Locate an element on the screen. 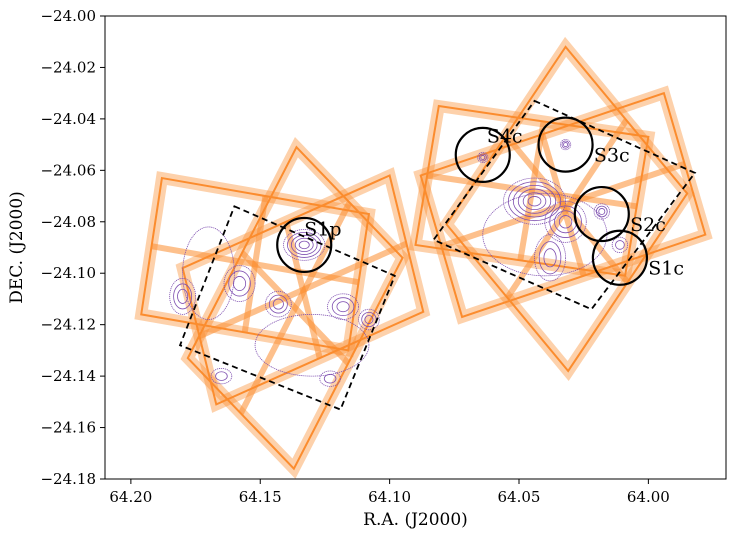 The height and width of the screenshot is (539, 738). x-tick-label: 64.15 is located at coordinates (260, 497).